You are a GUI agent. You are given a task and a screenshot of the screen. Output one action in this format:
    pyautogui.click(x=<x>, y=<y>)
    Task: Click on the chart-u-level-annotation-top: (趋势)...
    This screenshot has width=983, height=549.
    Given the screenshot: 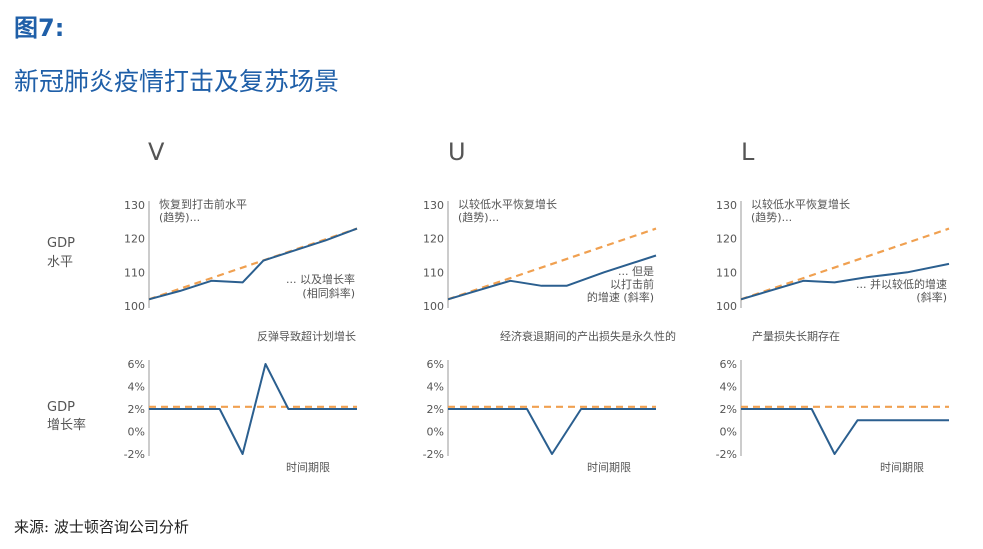 What is the action you would take?
    pyautogui.click(x=478, y=217)
    